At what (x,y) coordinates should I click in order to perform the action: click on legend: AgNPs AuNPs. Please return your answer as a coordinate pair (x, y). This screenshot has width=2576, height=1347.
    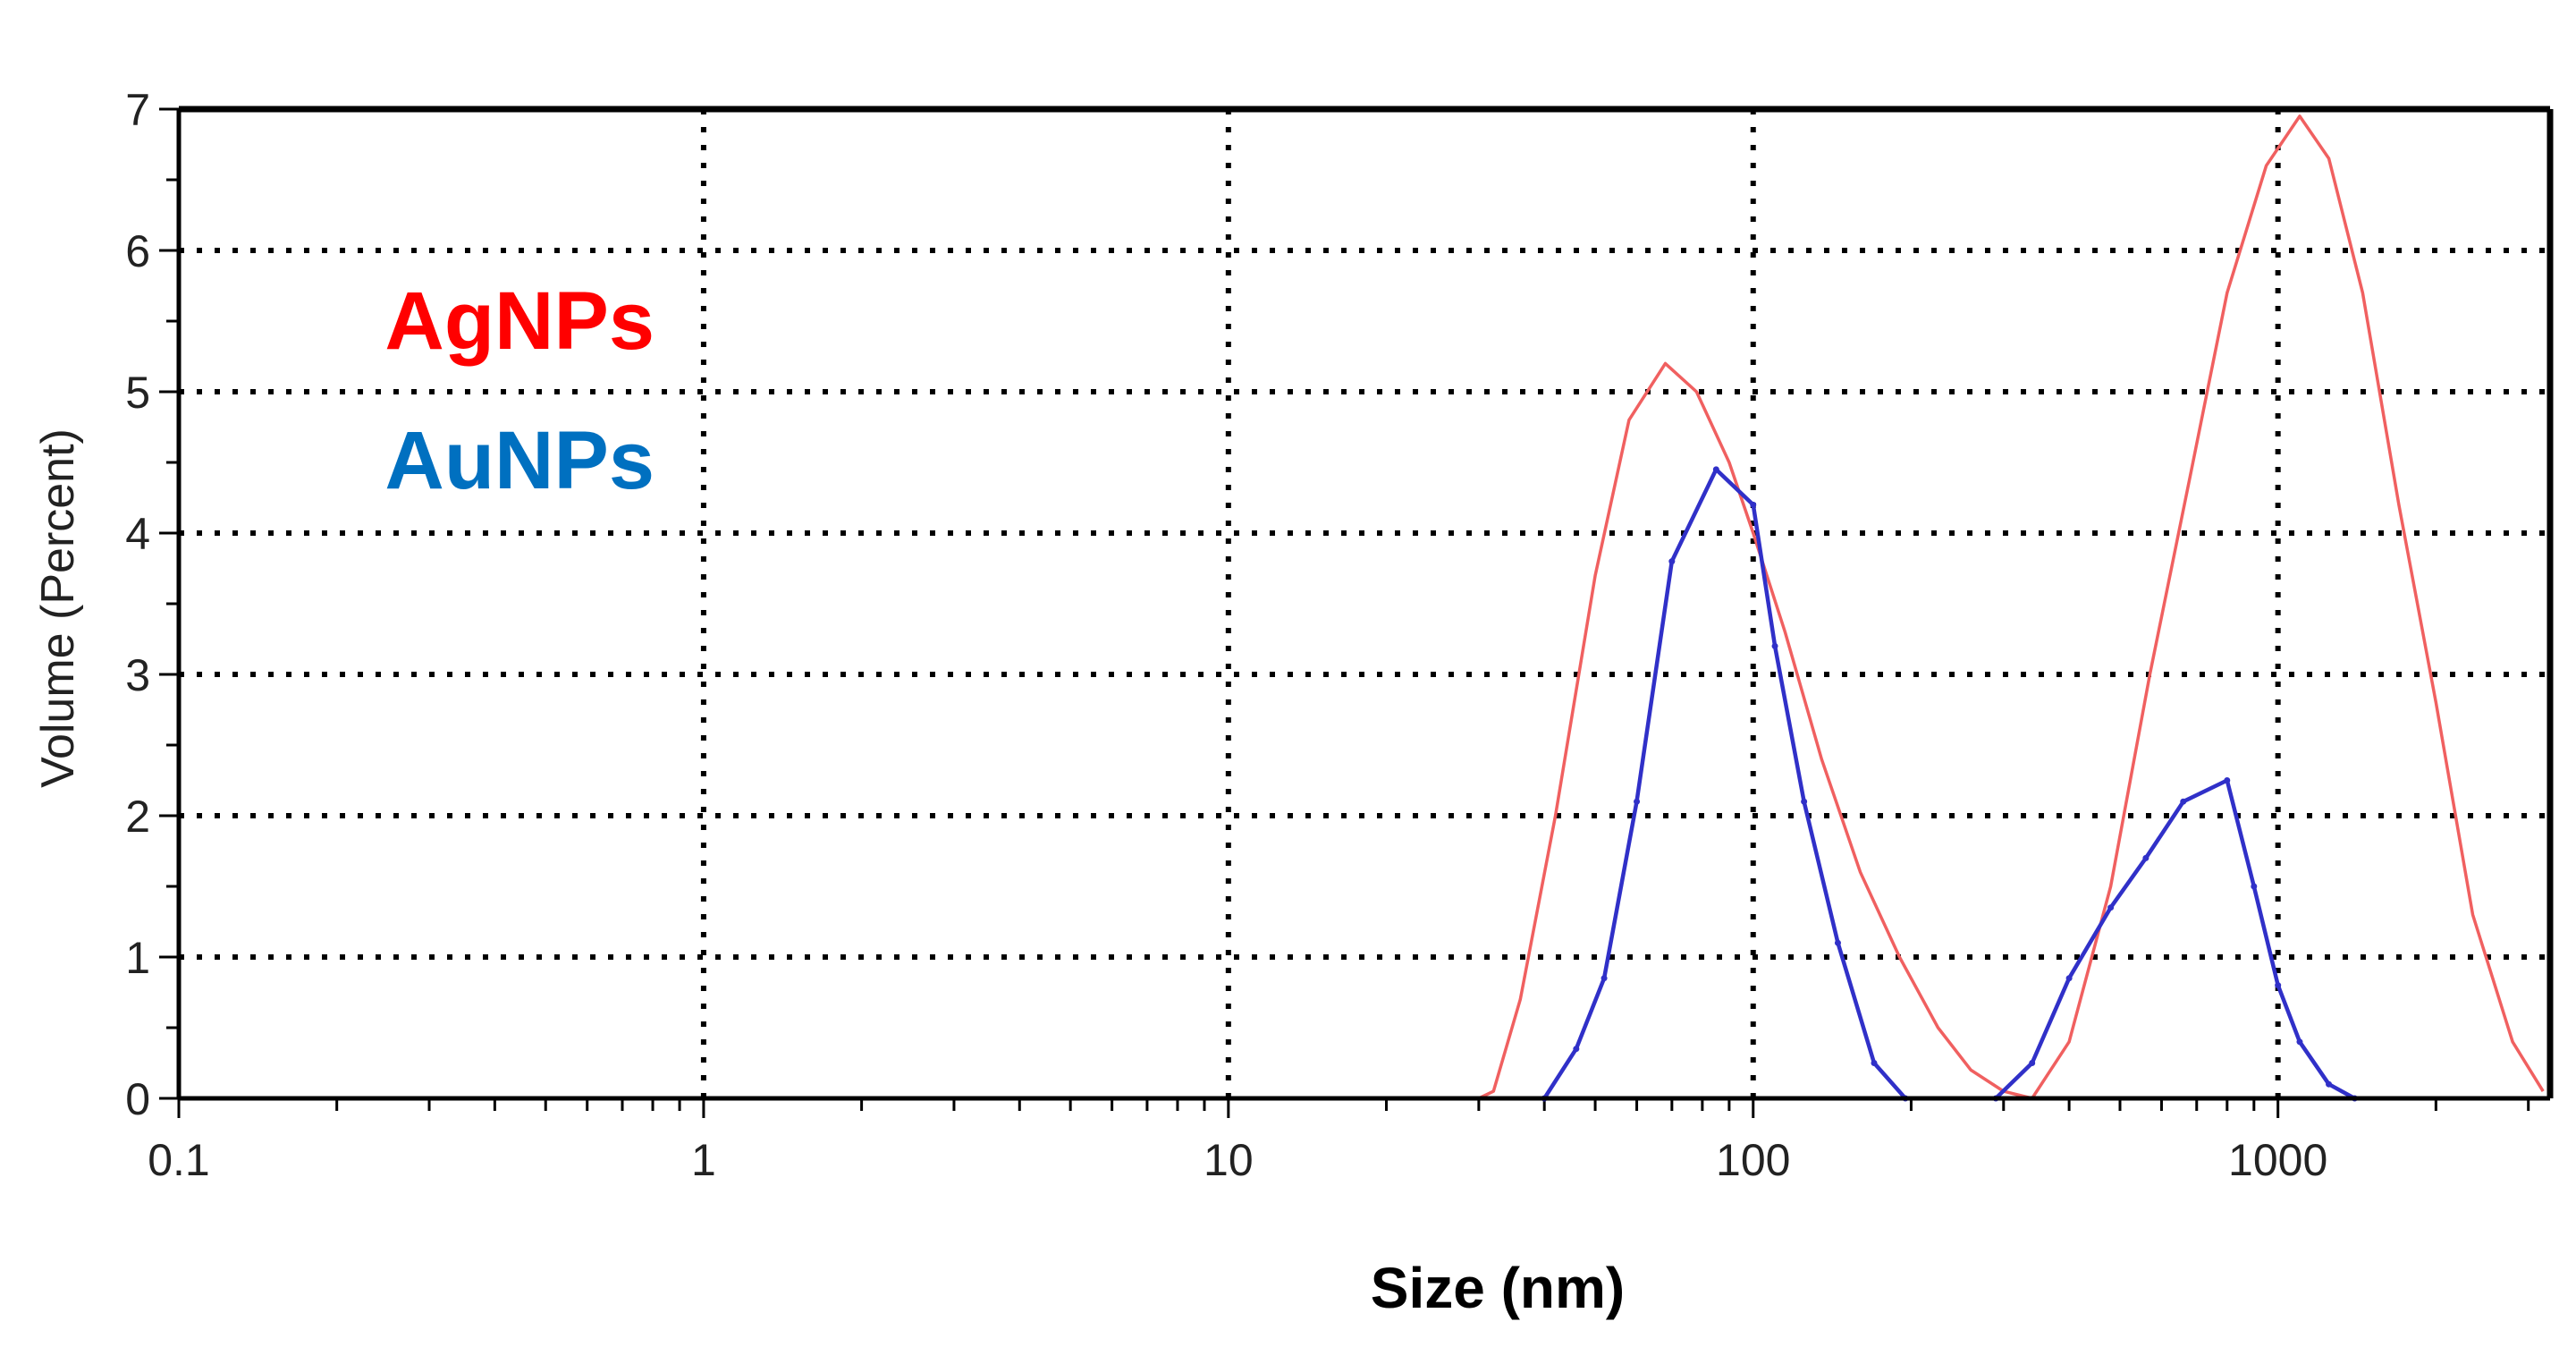
    Looking at the image, I should click on (519, 390).